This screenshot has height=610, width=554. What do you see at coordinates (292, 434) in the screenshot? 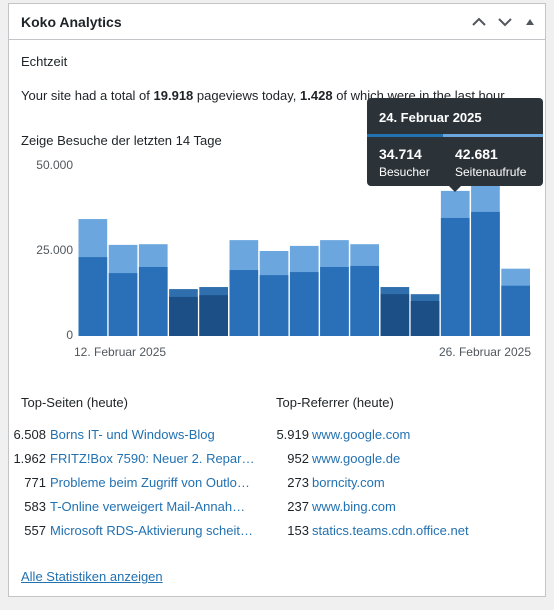
I see `count: 5.919` at bounding box center [292, 434].